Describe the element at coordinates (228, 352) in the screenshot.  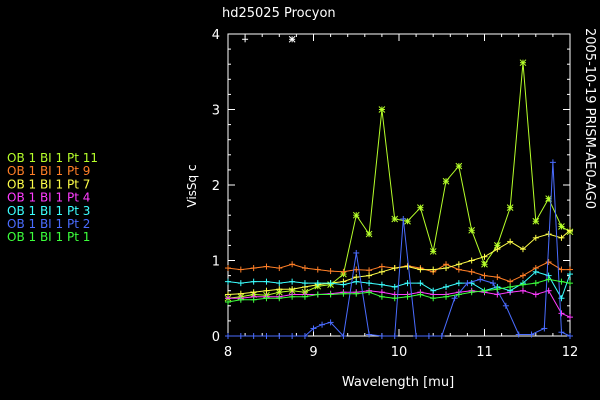
I see `x-tick-label: 8` at that location.